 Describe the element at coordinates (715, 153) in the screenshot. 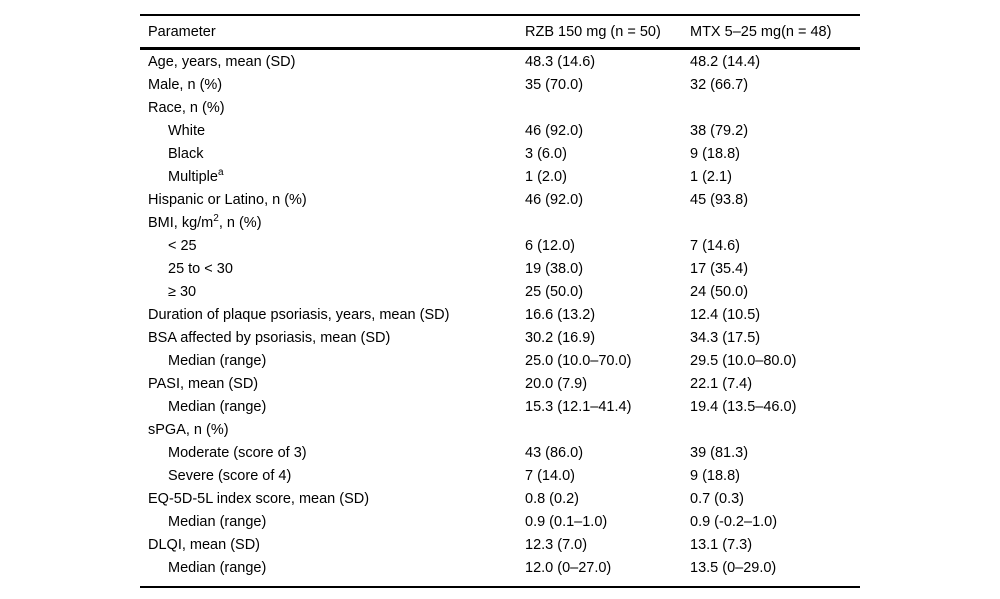

I see `mtx-value-cell: 9 (18.8)` at that location.